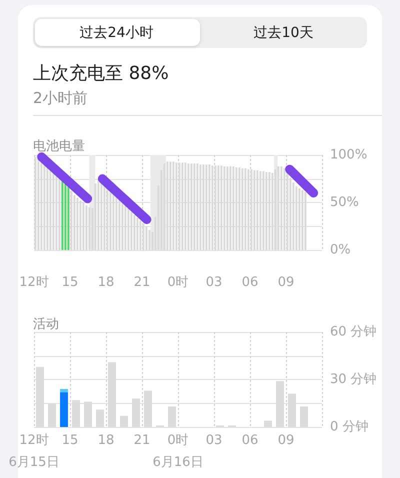 The image size is (400, 478). Describe the element at coordinates (46, 324) in the screenshot. I see `chart-title: 活动` at that location.